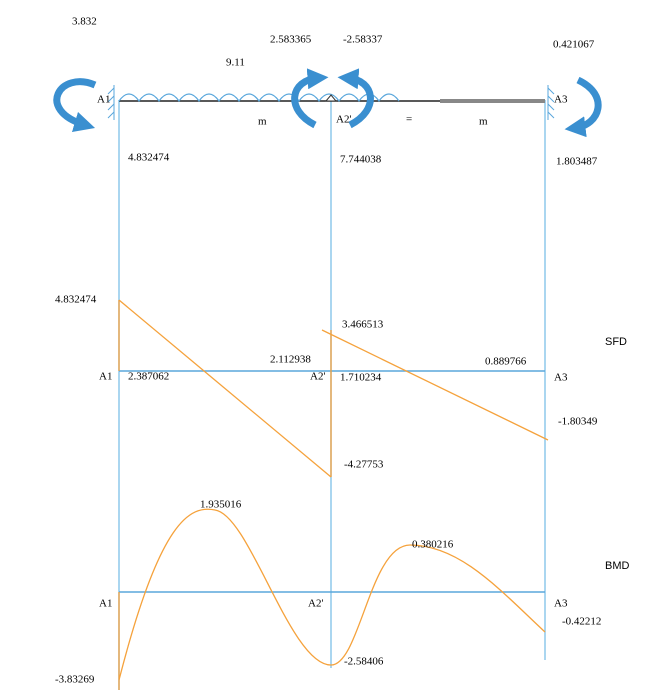  I want to click on moment-label: -2.58337, so click(363, 40).